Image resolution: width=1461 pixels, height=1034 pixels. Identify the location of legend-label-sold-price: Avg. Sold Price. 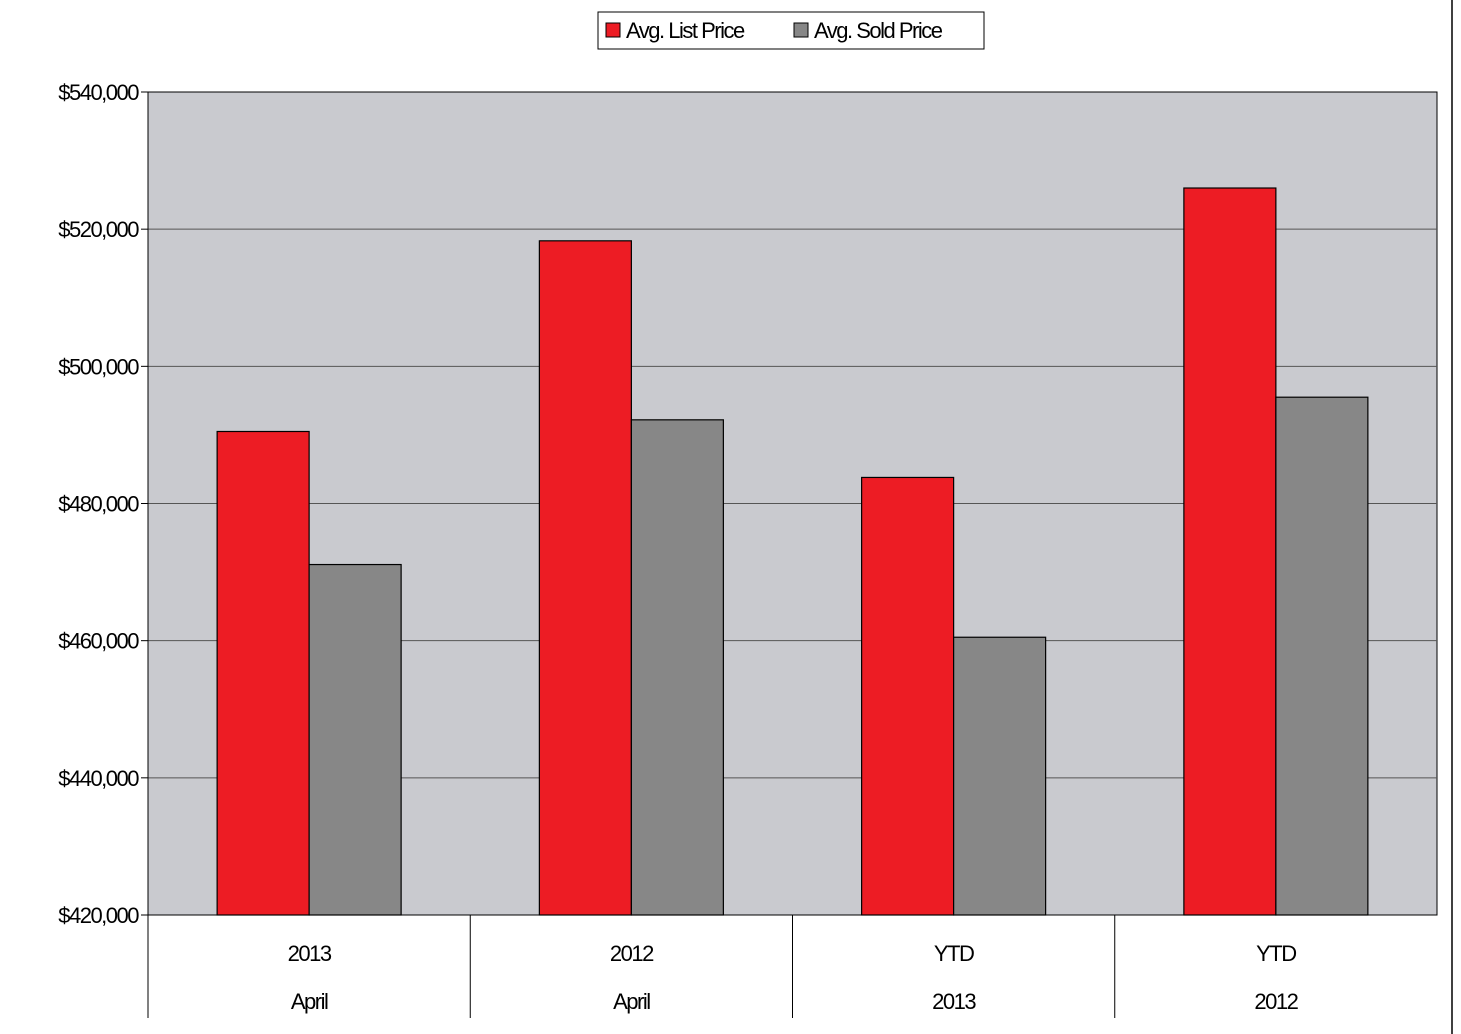
(878, 30).